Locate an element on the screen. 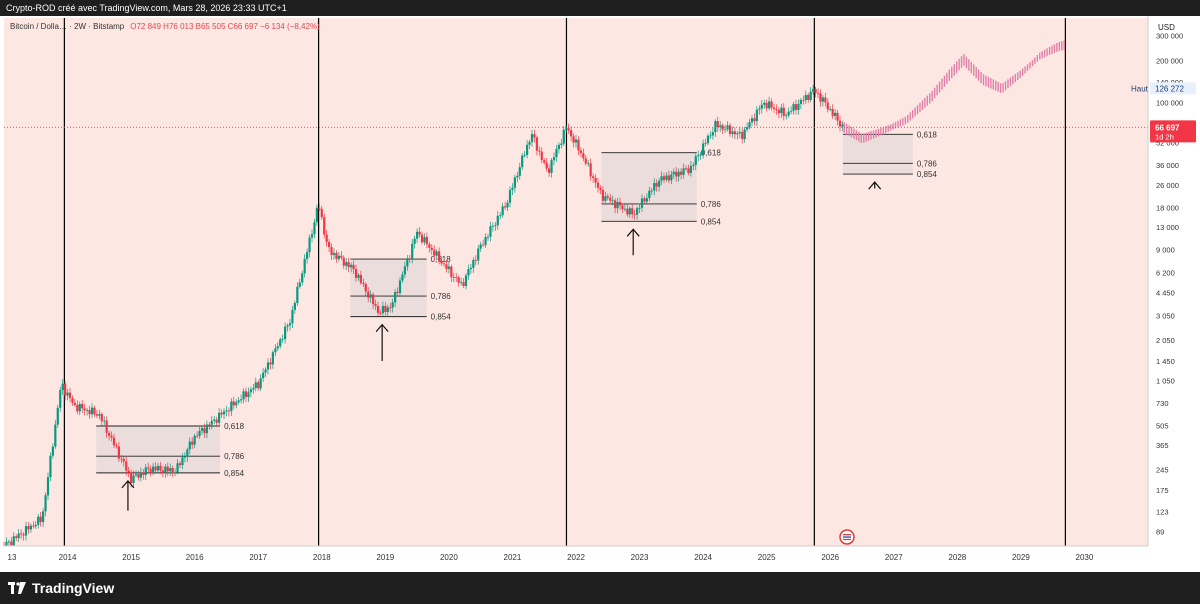 The image size is (1200, 604). flag-icon is located at coordinates (847, 537).